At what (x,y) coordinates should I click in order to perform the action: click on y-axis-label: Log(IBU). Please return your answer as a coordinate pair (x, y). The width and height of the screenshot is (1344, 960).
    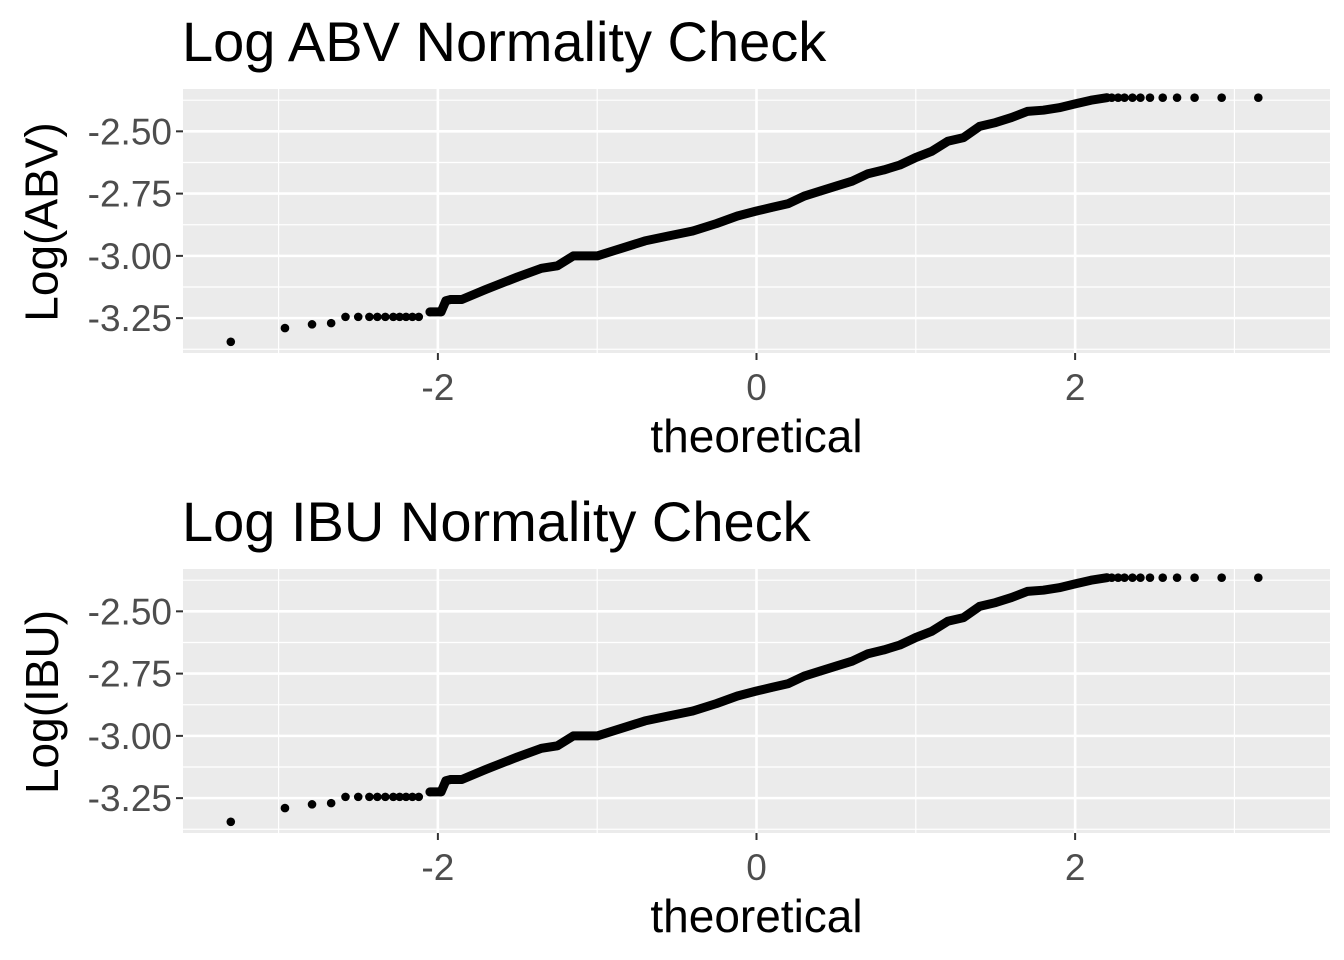
    Looking at the image, I should click on (42, 702).